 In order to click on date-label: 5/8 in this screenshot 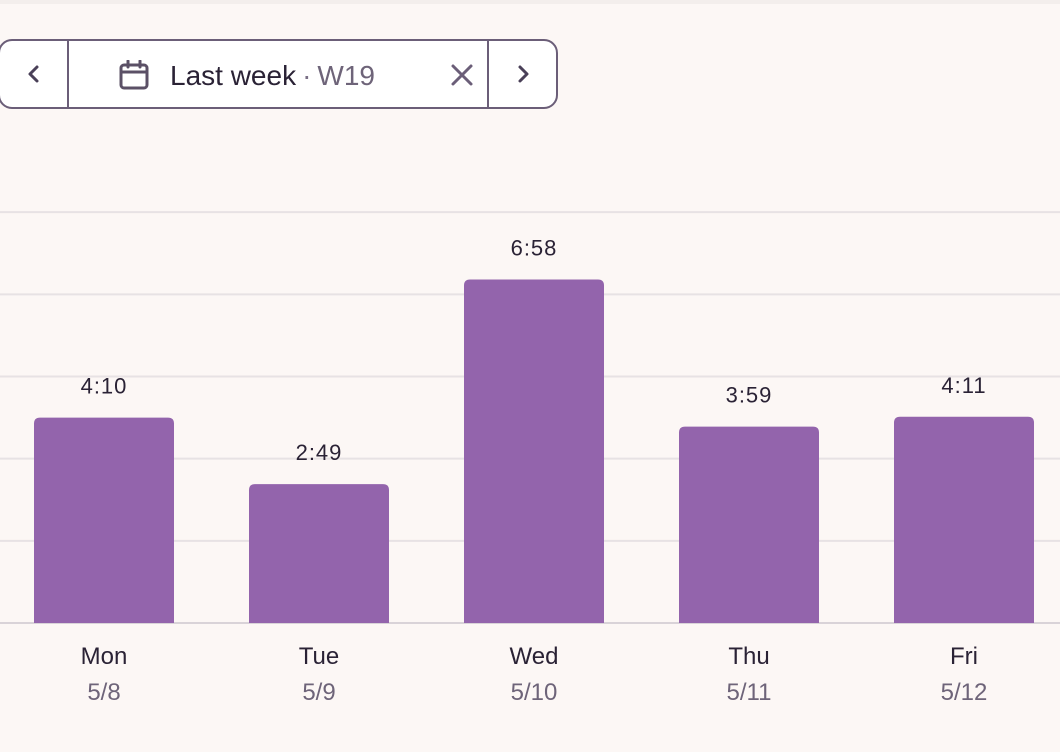, I will do `click(103, 692)`.